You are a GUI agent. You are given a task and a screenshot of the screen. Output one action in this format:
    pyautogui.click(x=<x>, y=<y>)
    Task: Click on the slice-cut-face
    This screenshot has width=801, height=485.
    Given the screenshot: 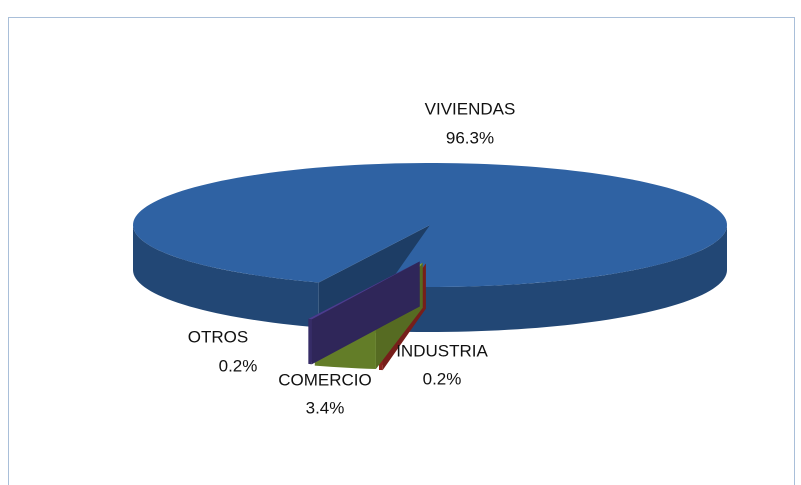 What is the action you would take?
    pyautogui.click(x=364, y=312)
    